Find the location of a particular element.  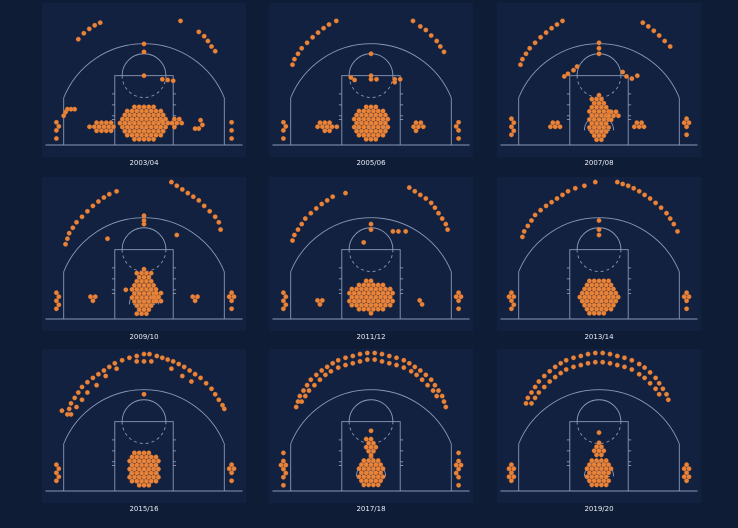

court-lines is located at coordinates (599, 440).